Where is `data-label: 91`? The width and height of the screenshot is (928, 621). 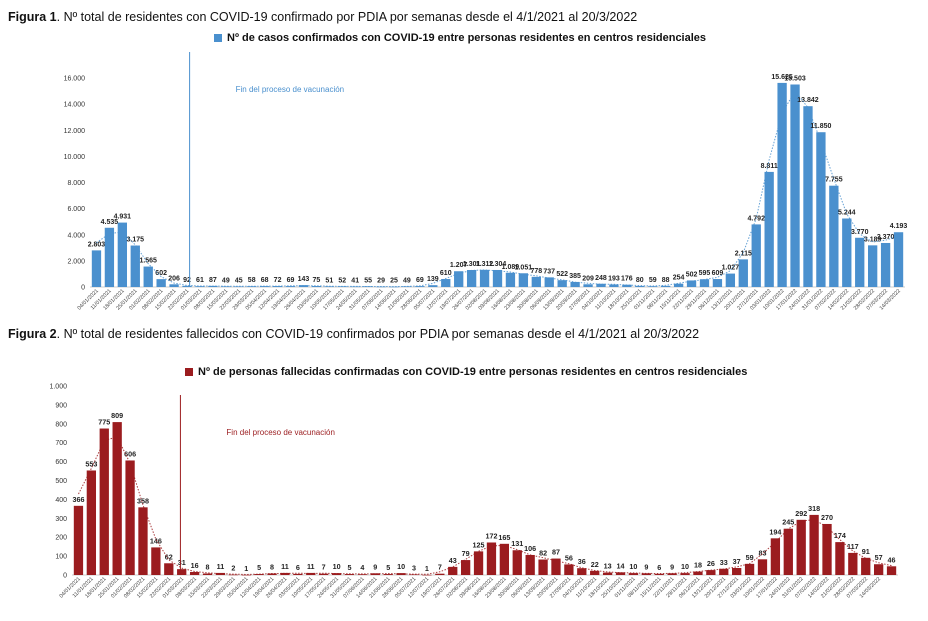 data-label: 91 is located at coordinates (866, 551).